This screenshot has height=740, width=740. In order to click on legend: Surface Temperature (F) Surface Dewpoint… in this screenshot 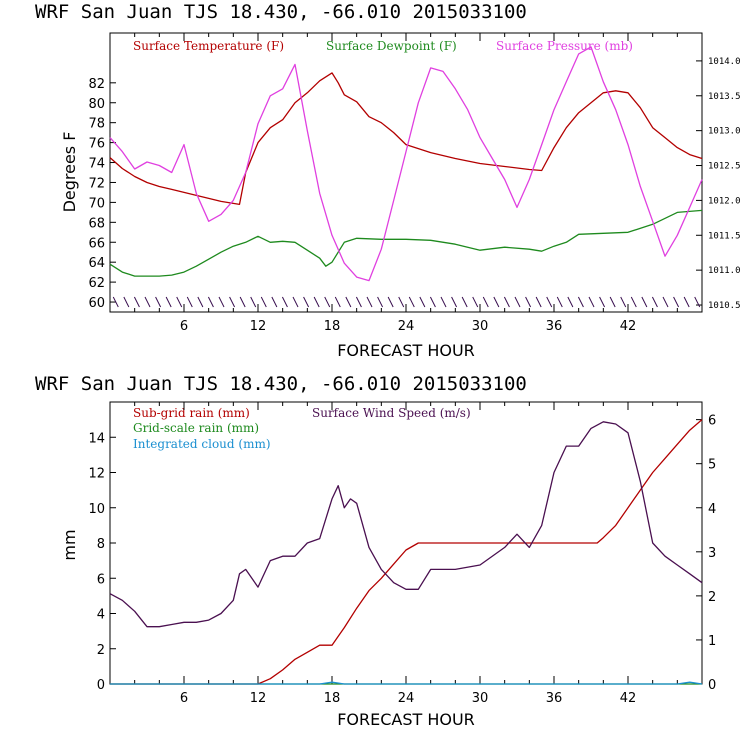, I will do `click(383, 46)`.